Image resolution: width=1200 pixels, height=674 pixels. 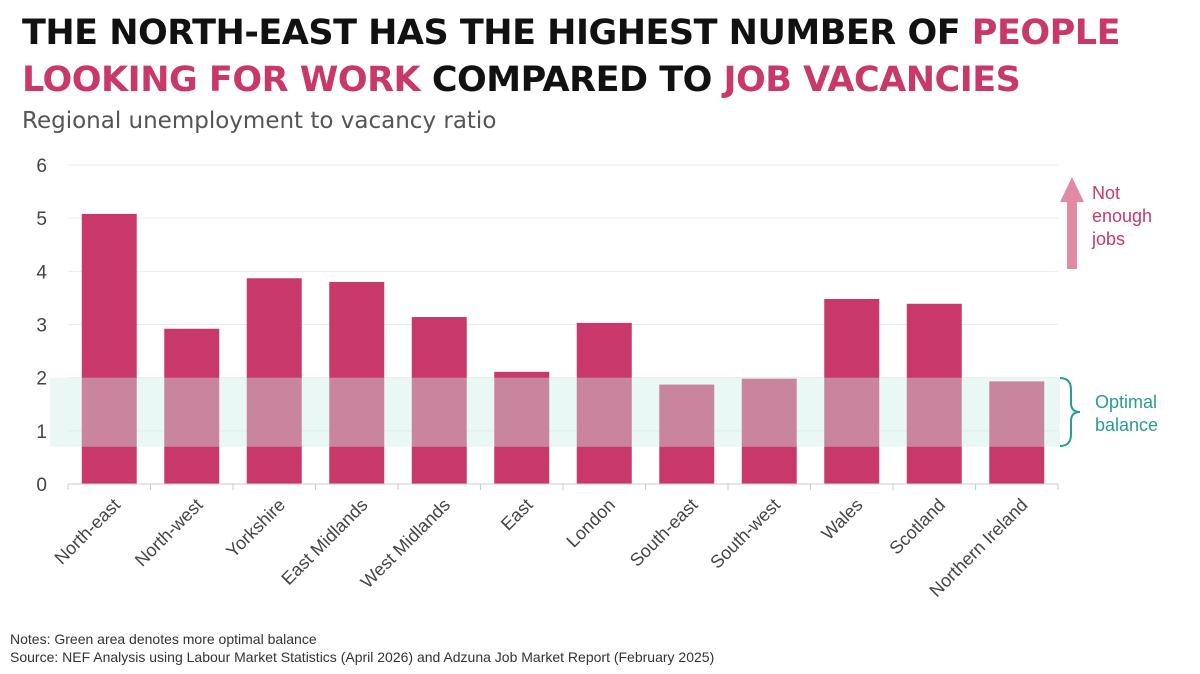 I want to click on y-tick-label: 3, so click(x=41, y=326).